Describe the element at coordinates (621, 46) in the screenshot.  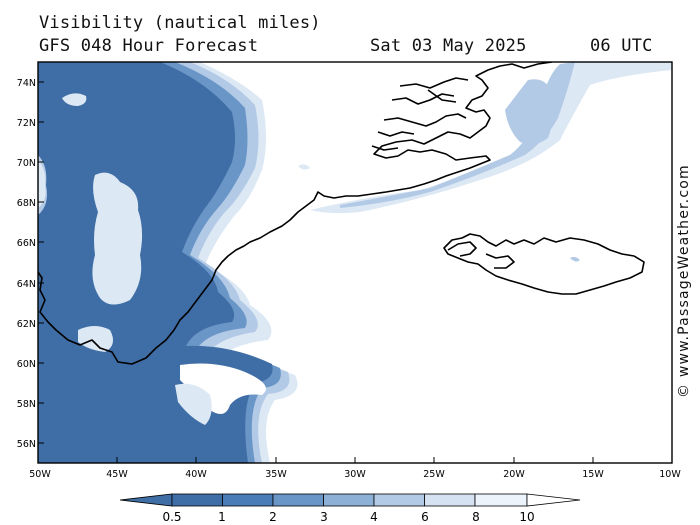
I see `forecast-time: 06 UTC` at that location.